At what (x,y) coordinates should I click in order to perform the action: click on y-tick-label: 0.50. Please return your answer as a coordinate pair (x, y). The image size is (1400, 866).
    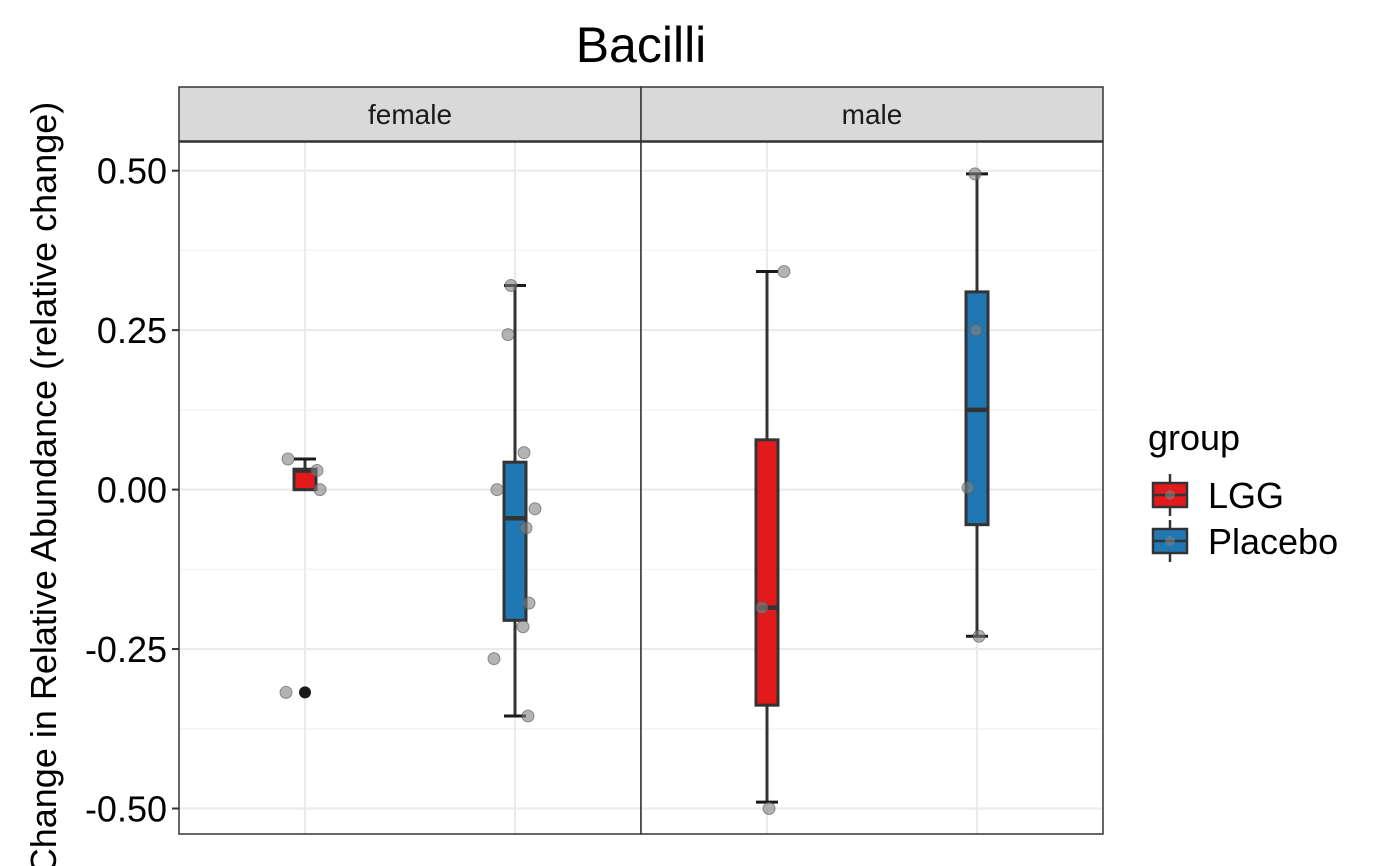
    Looking at the image, I should click on (132, 171).